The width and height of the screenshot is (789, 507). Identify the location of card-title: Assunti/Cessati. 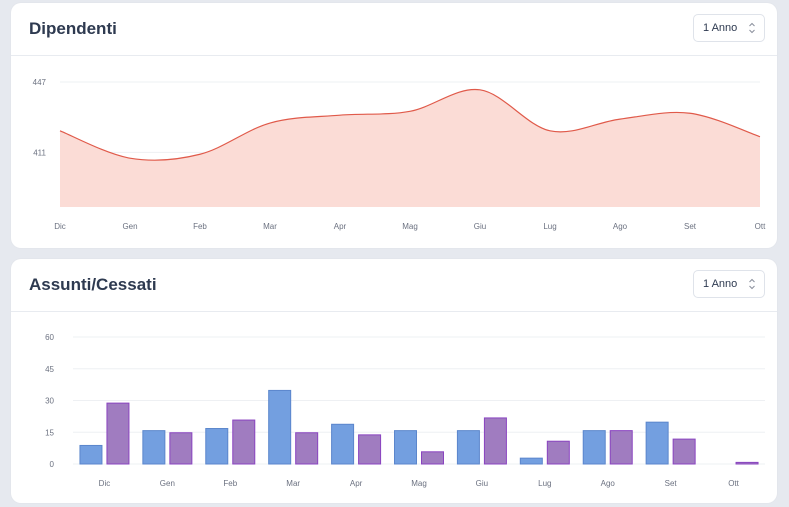
(93, 284).